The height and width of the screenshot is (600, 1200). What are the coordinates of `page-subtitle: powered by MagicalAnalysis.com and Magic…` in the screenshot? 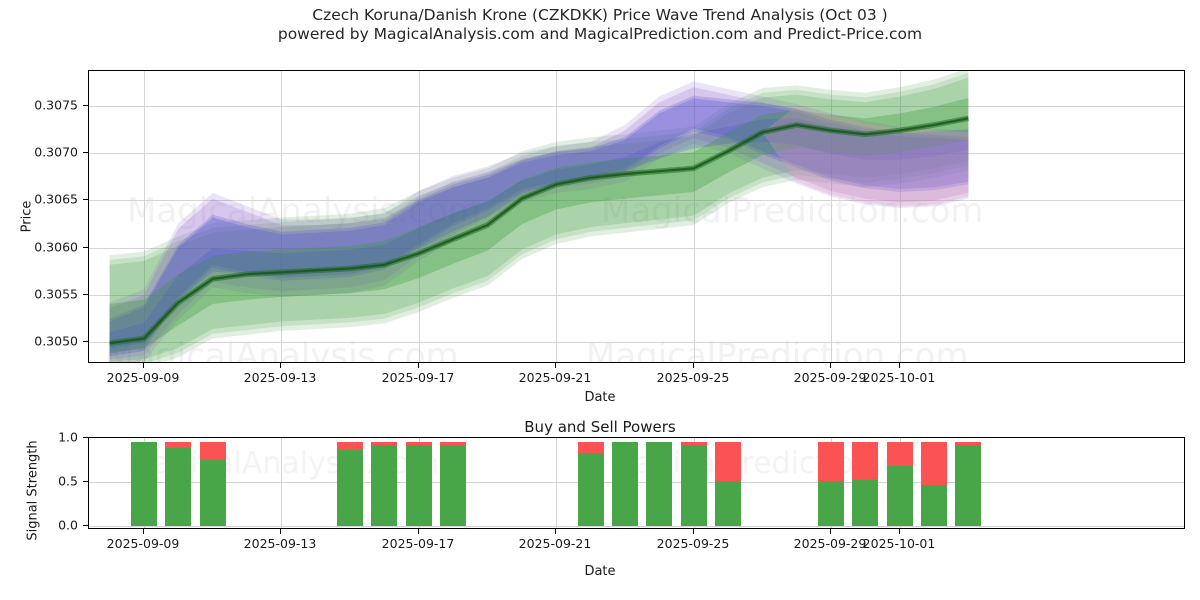 It's located at (600, 34).